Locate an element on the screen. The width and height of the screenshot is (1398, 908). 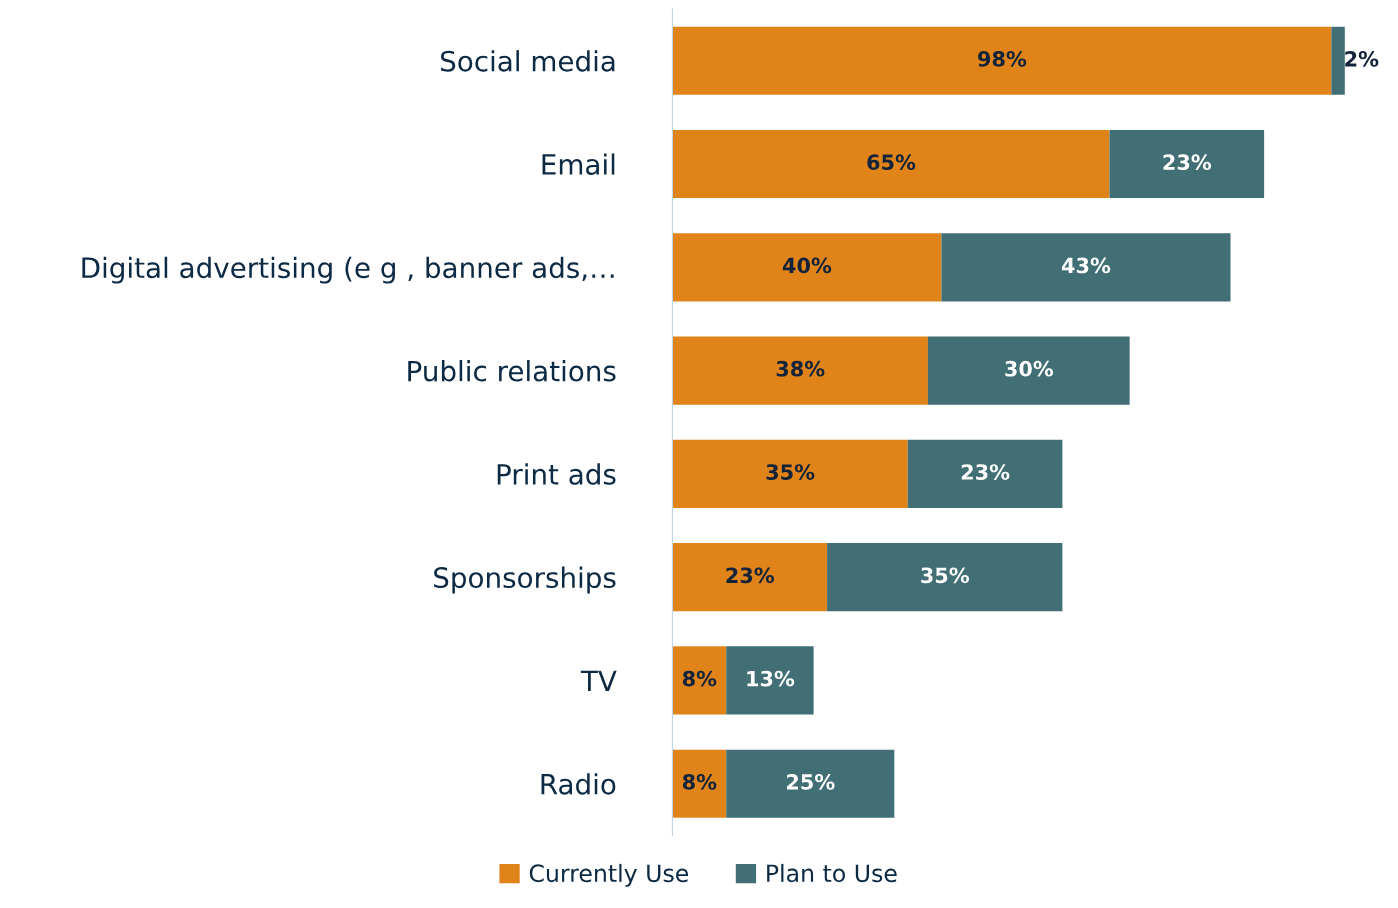
data-label: 43% is located at coordinates (1086, 265).